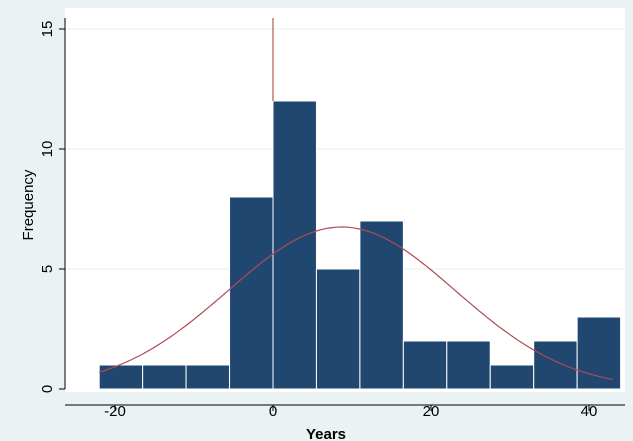 This screenshot has height=441, width=633. Describe the element at coordinates (326, 433) in the screenshot. I see `x-axis-title: Years` at that location.